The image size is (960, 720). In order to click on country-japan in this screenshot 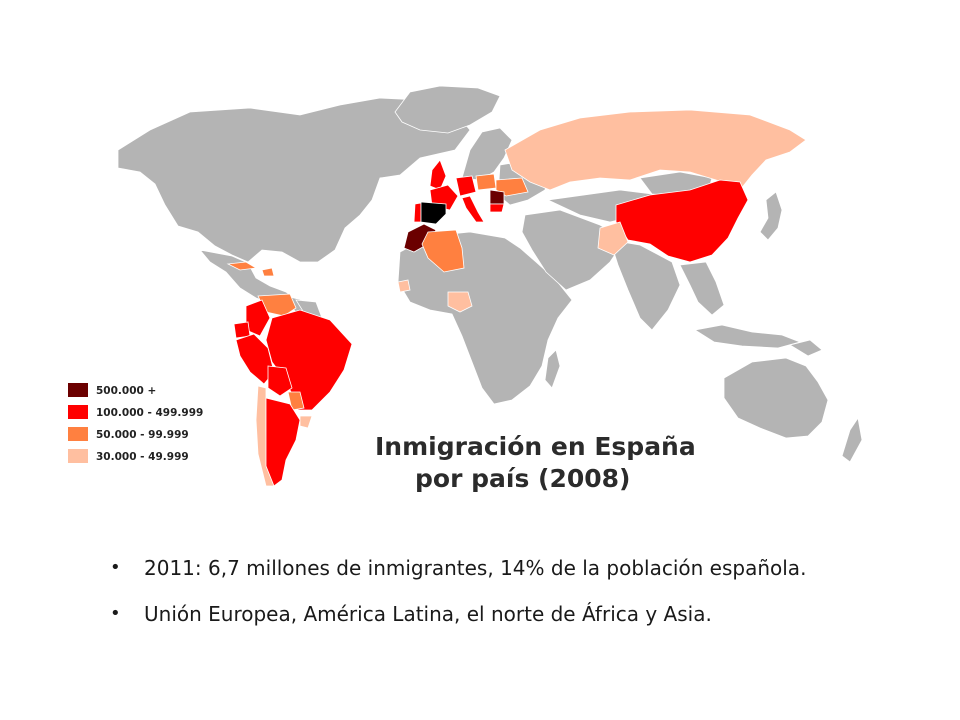, I will do `click(771, 216)`.